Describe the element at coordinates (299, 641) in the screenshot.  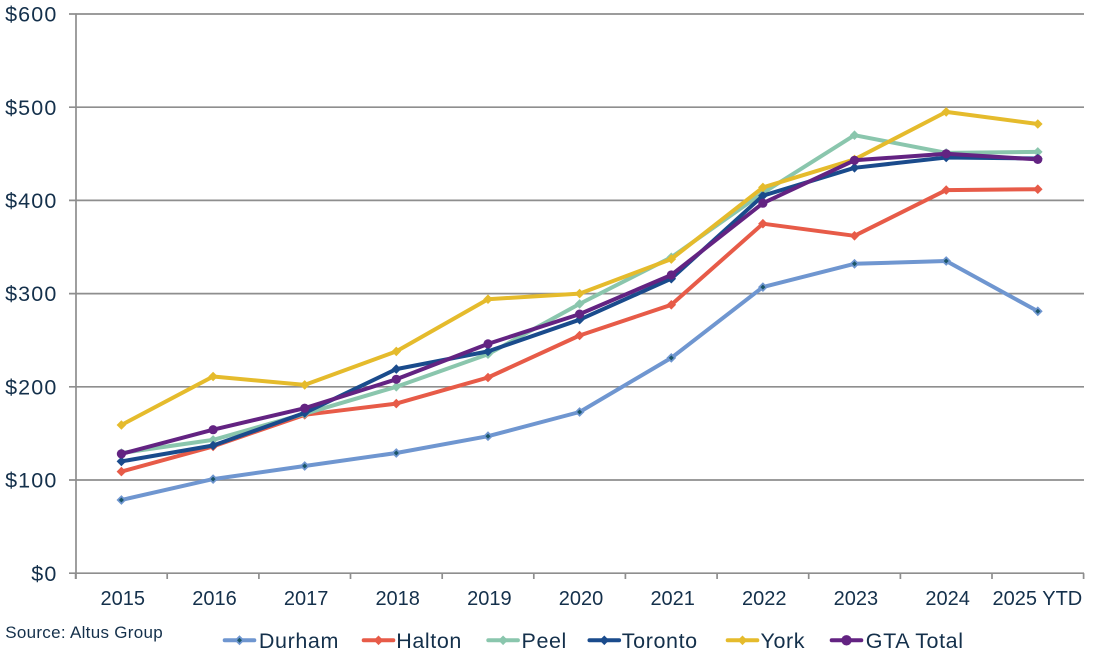
I see `svg-text: Durham` at that location.